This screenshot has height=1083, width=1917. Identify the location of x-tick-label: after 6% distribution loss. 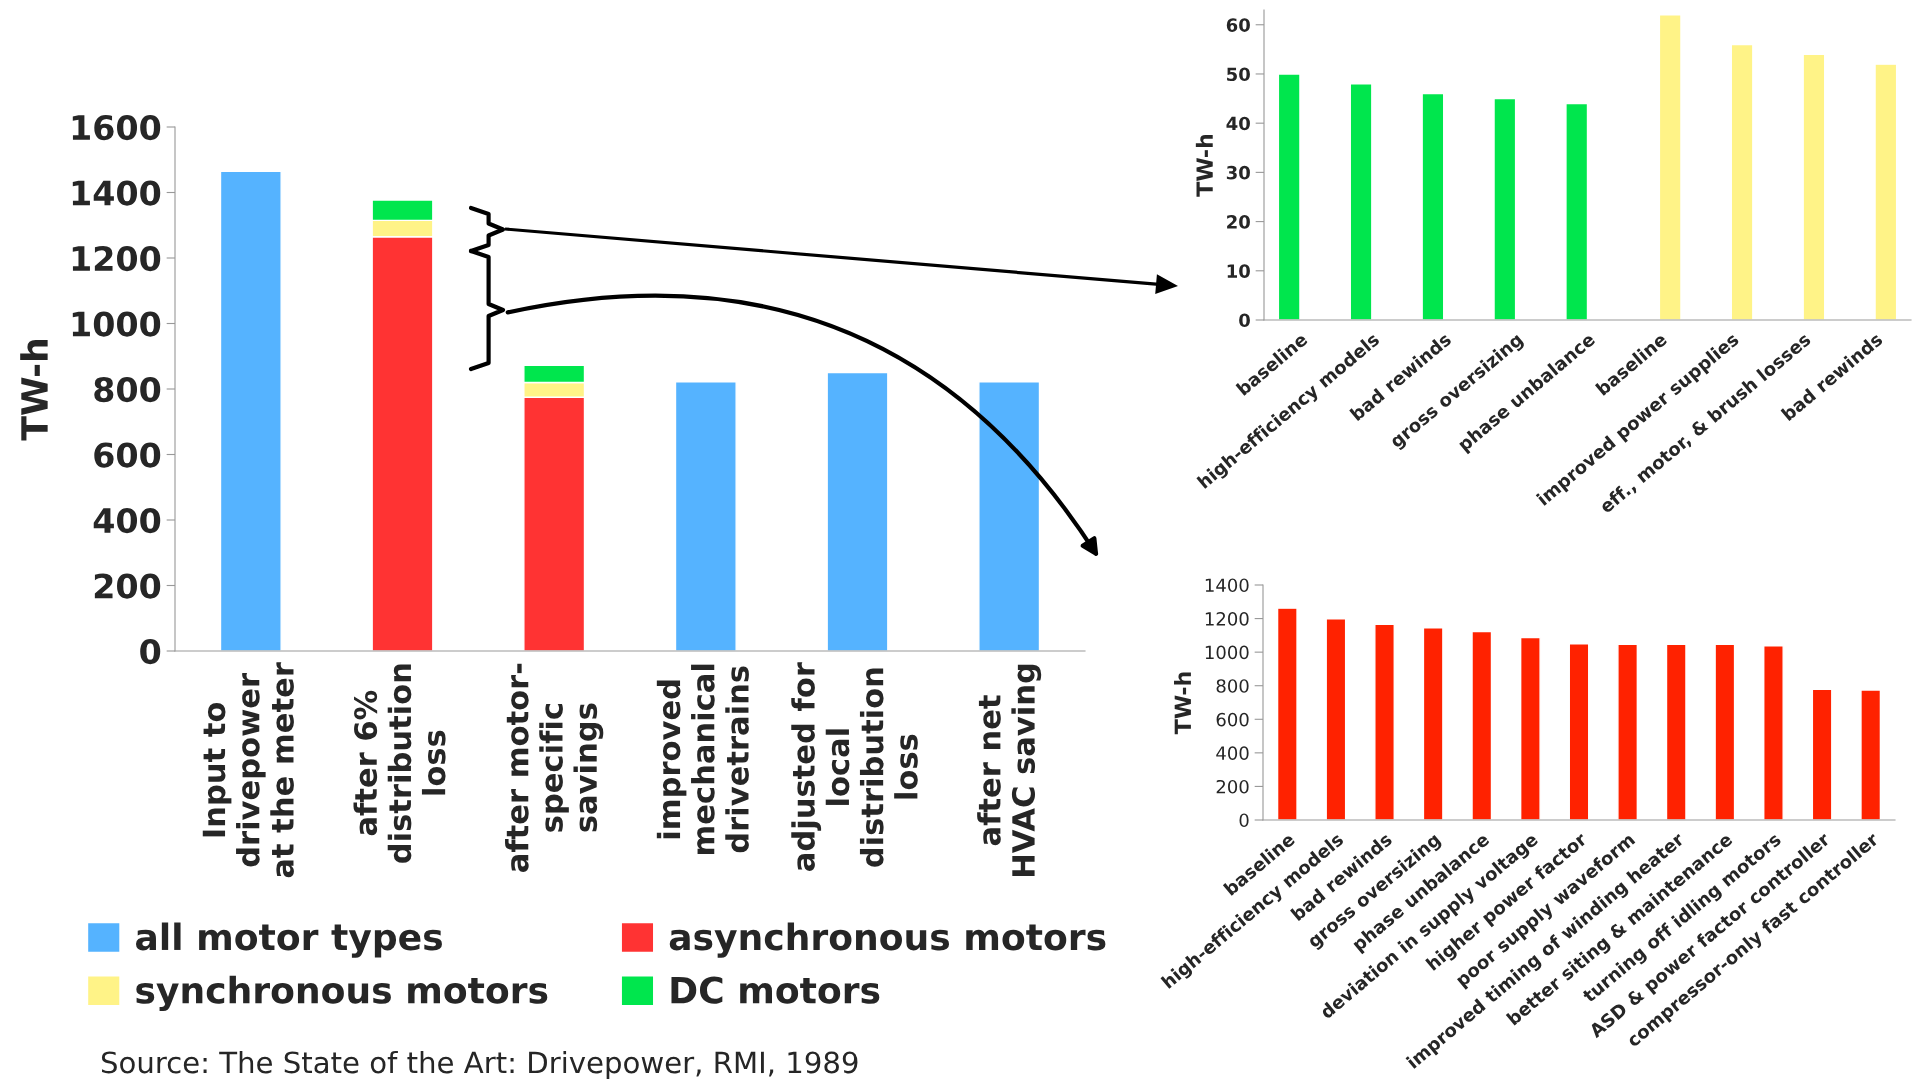
(399, 763).